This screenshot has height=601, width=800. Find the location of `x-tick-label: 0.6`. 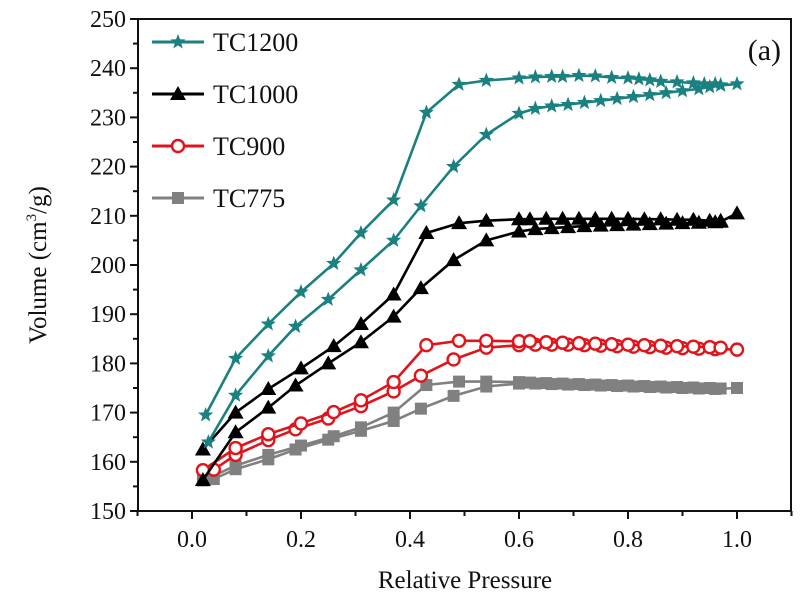

x-tick-label: 0.6 is located at coordinates (519, 540).